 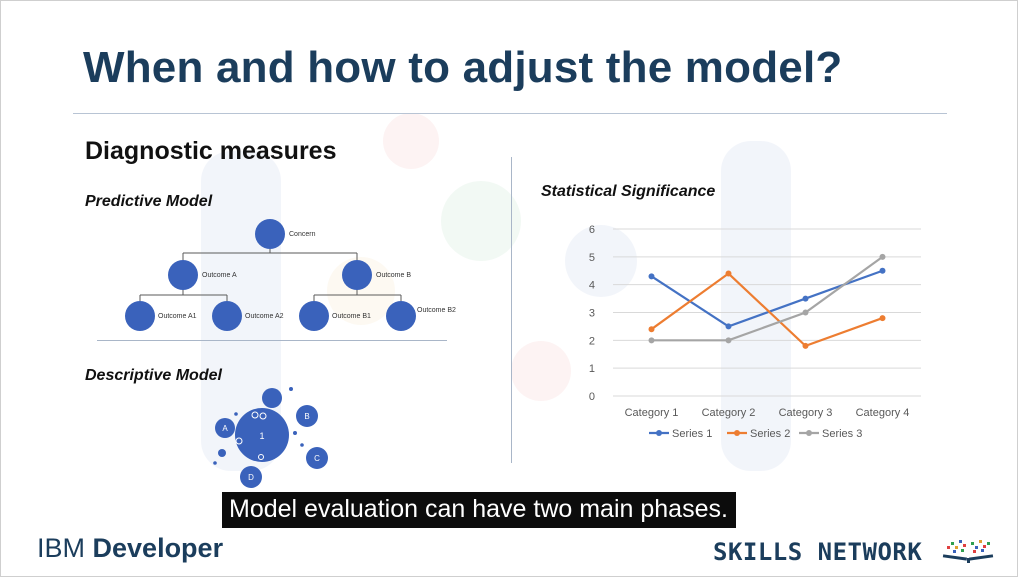 I want to click on chart-y-tick-label: 6, so click(x=592, y=230).